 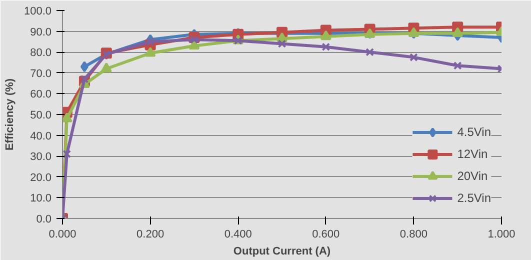 I want to click on y-tick-label: 100.0, so click(x=38, y=12).